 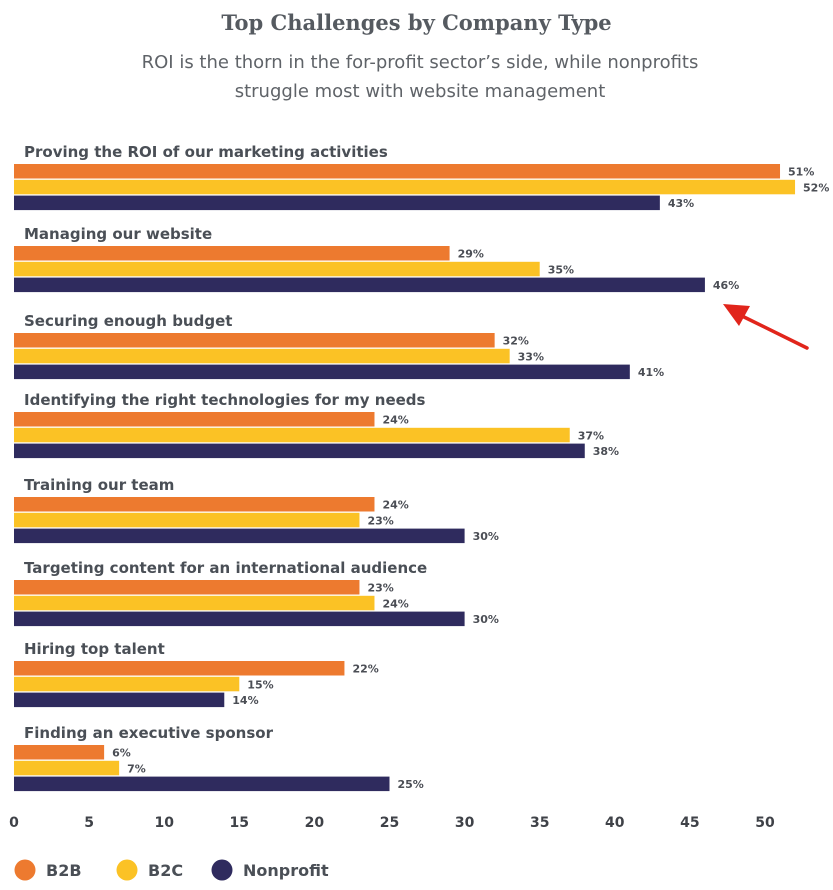 I want to click on x-tick-label: 15, so click(x=239, y=823).